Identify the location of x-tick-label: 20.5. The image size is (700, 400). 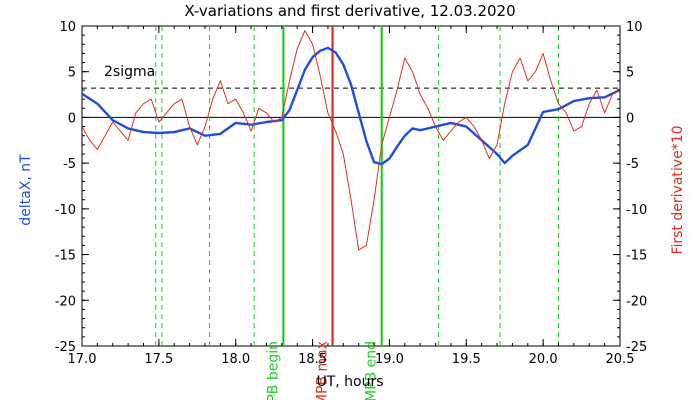
(620, 359).